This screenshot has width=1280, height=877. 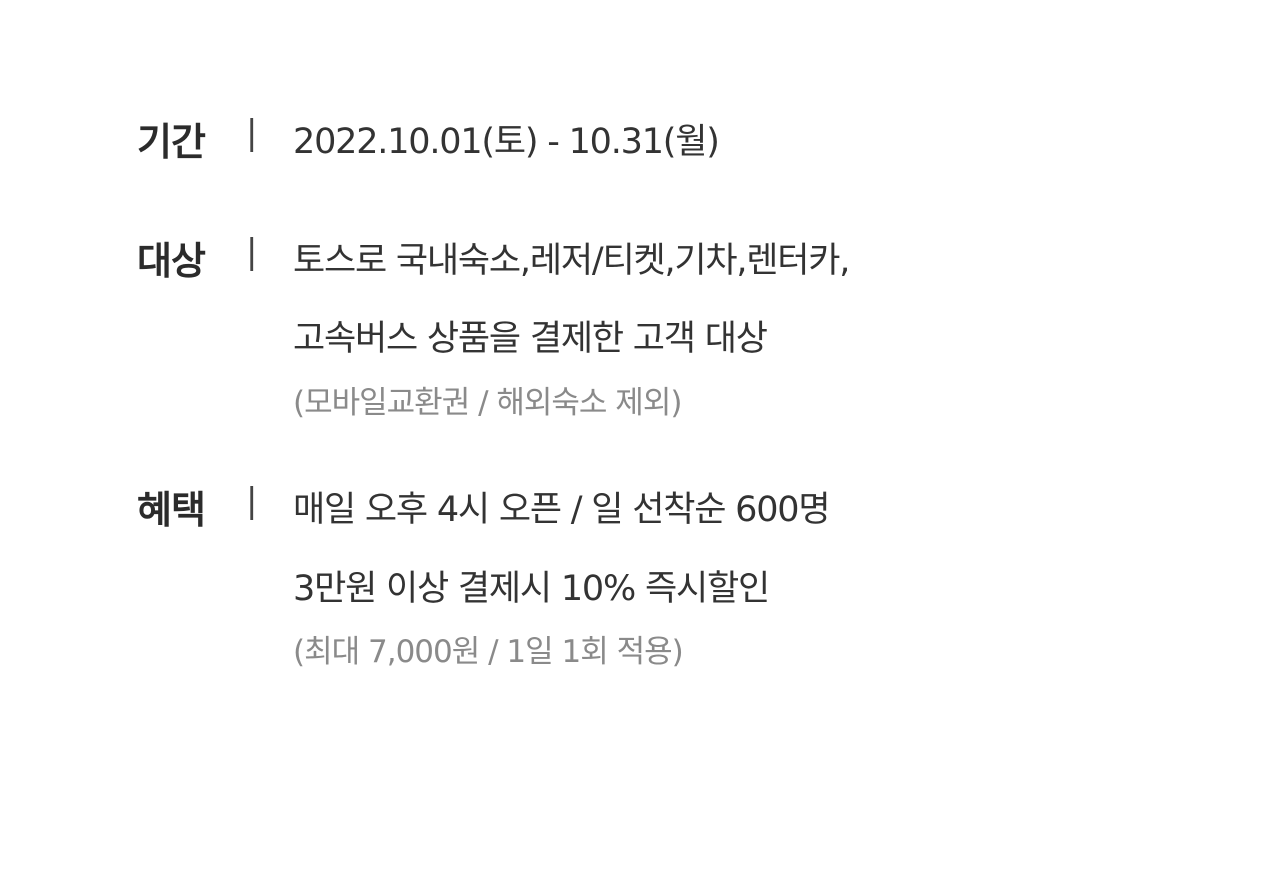 I want to click on benefit-line-1: 매일 오후 4시 오픈 / 일 선착순 600명, so click(x=562, y=510).